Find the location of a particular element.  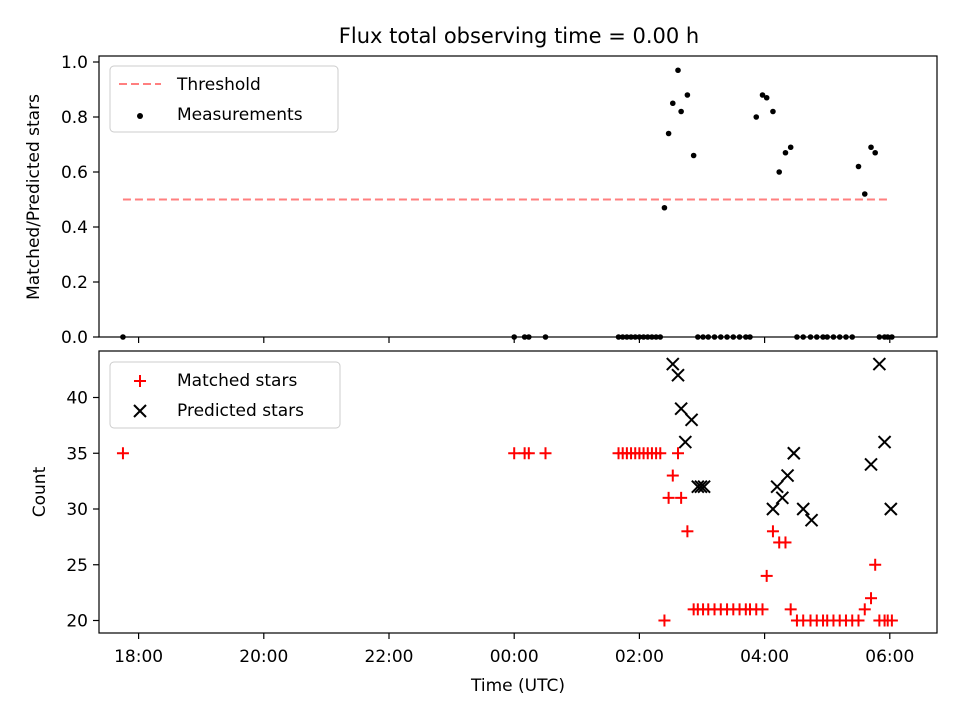

legend-top: Threshold Measurements is located at coordinates (224, 99).